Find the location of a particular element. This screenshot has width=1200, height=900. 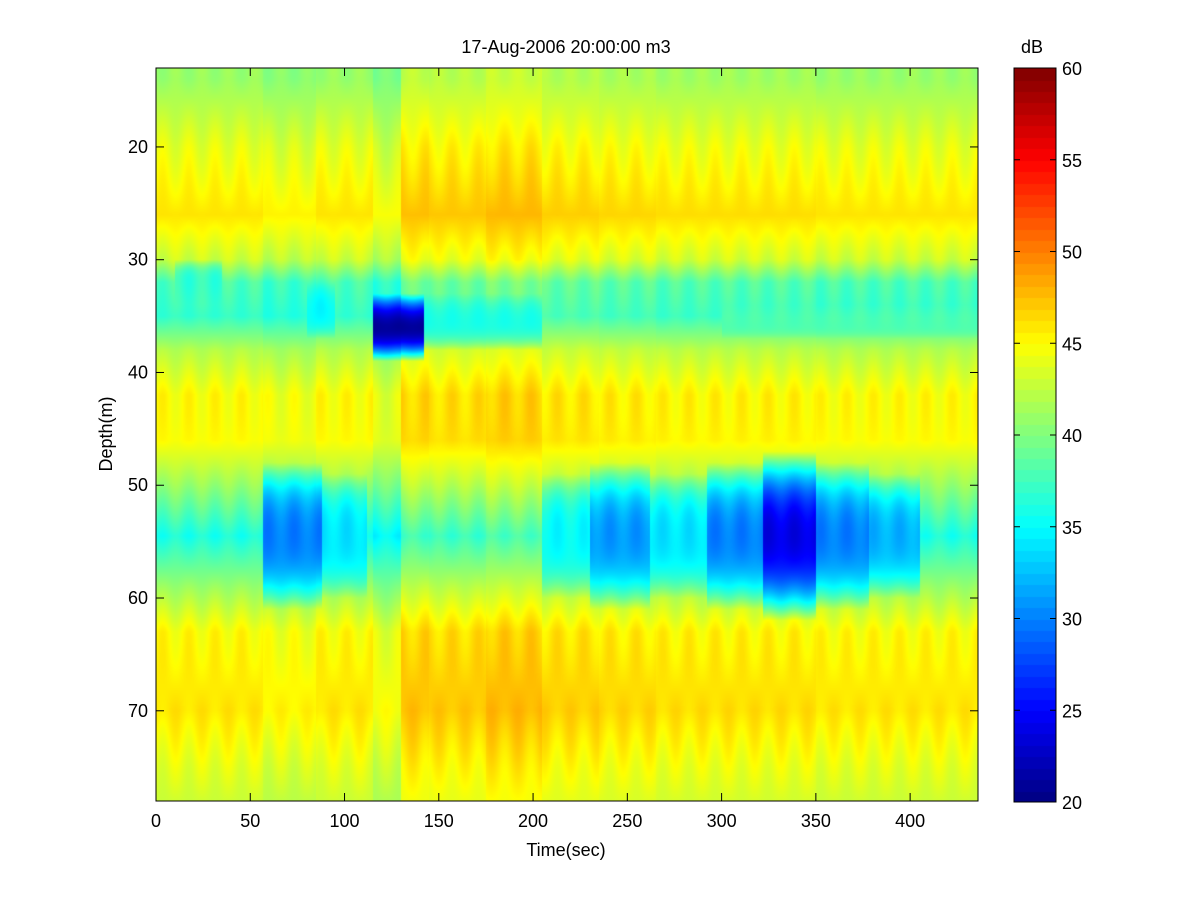

colorbar-tick-label: 35 is located at coordinates (1072, 528).